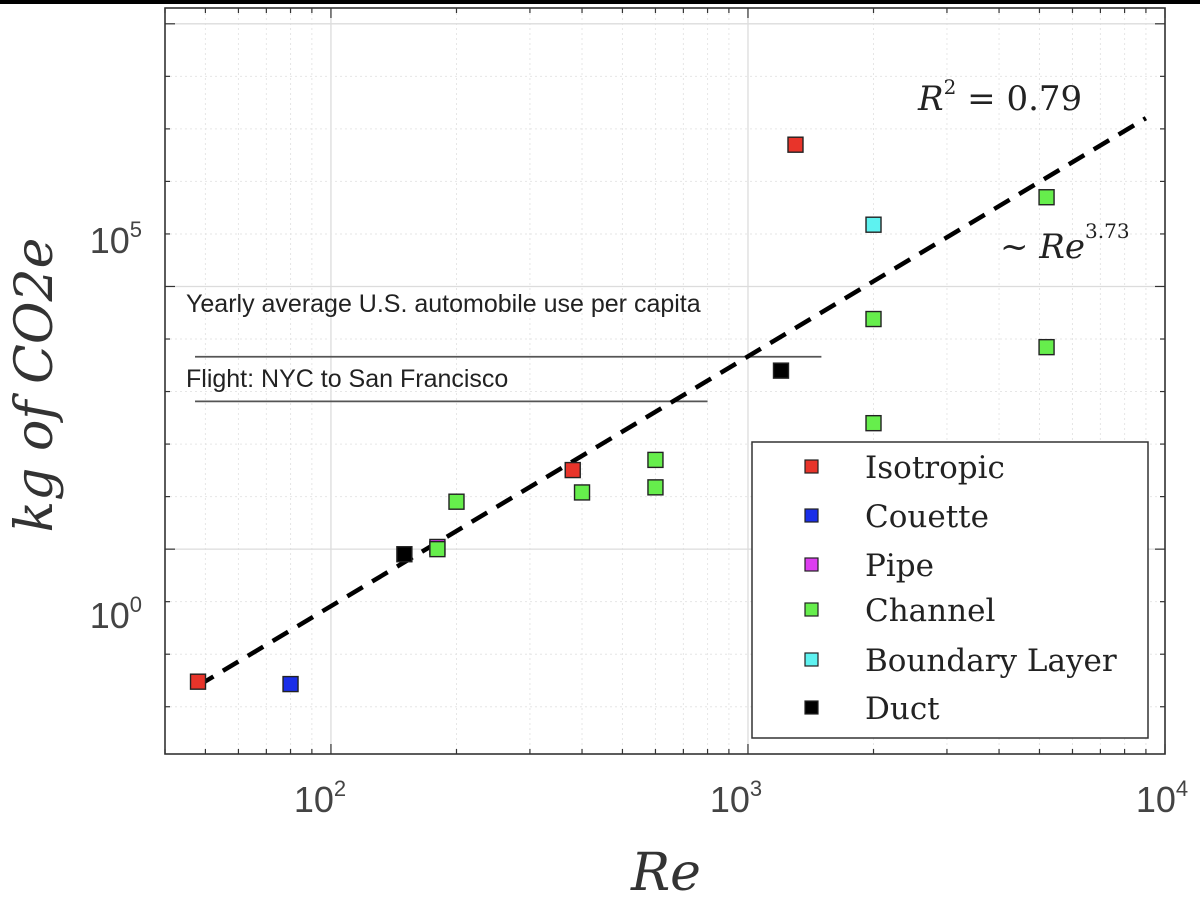 The image size is (1200, 899). Describe the element at coordinates (999, 97) in the screenshot. I see `r-squared-label: R2 = 0.79` at that location.